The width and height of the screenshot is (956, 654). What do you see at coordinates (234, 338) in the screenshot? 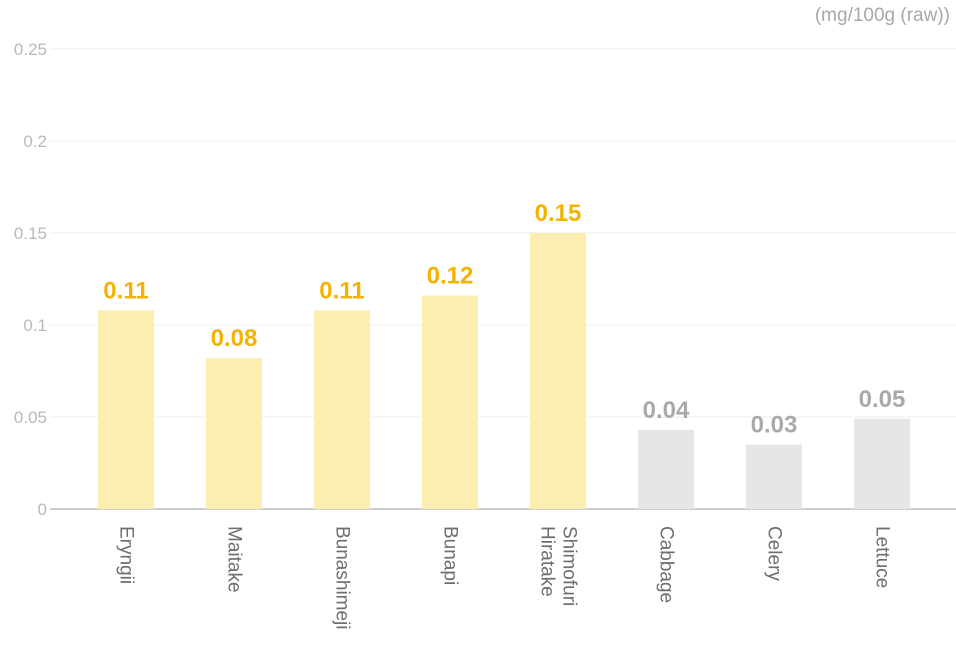
I see `value-label: 0.08` at bounding box center [234, 338].